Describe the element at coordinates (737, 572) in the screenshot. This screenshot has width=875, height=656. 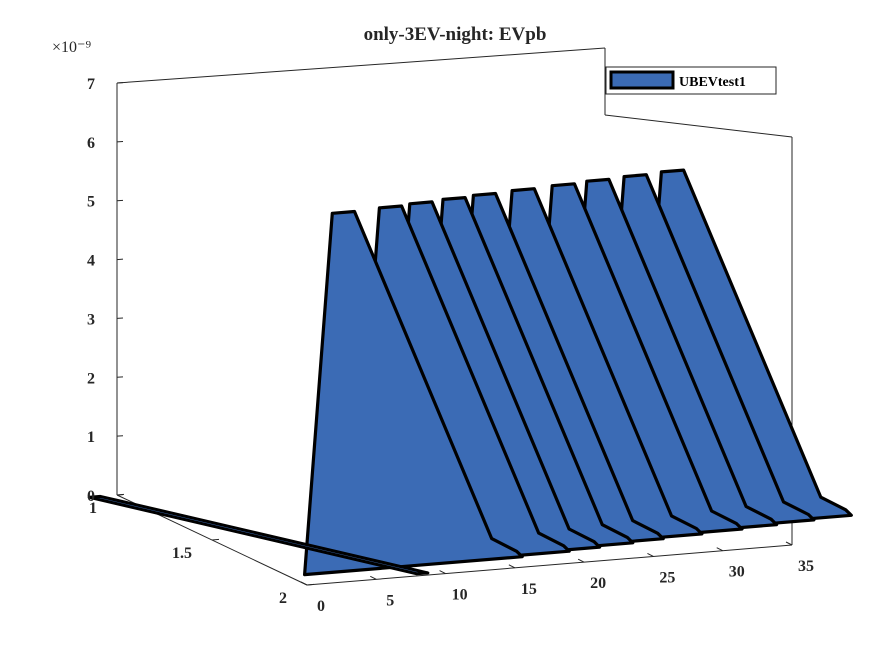
I see `x-tick-label: 30` at that location.